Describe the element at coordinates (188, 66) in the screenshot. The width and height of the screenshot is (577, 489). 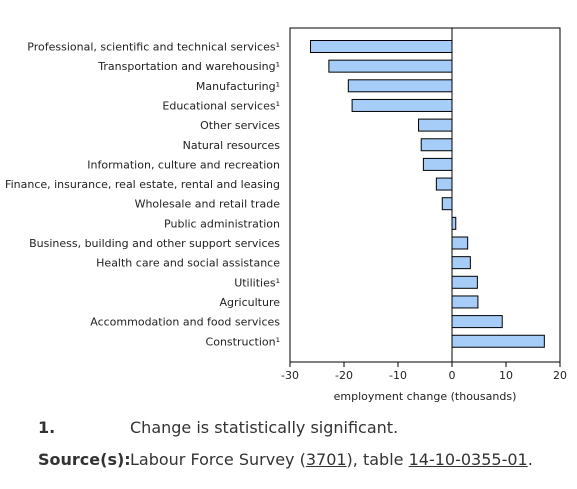
I see `category-label: Transportation and warehousing¹` at that location.